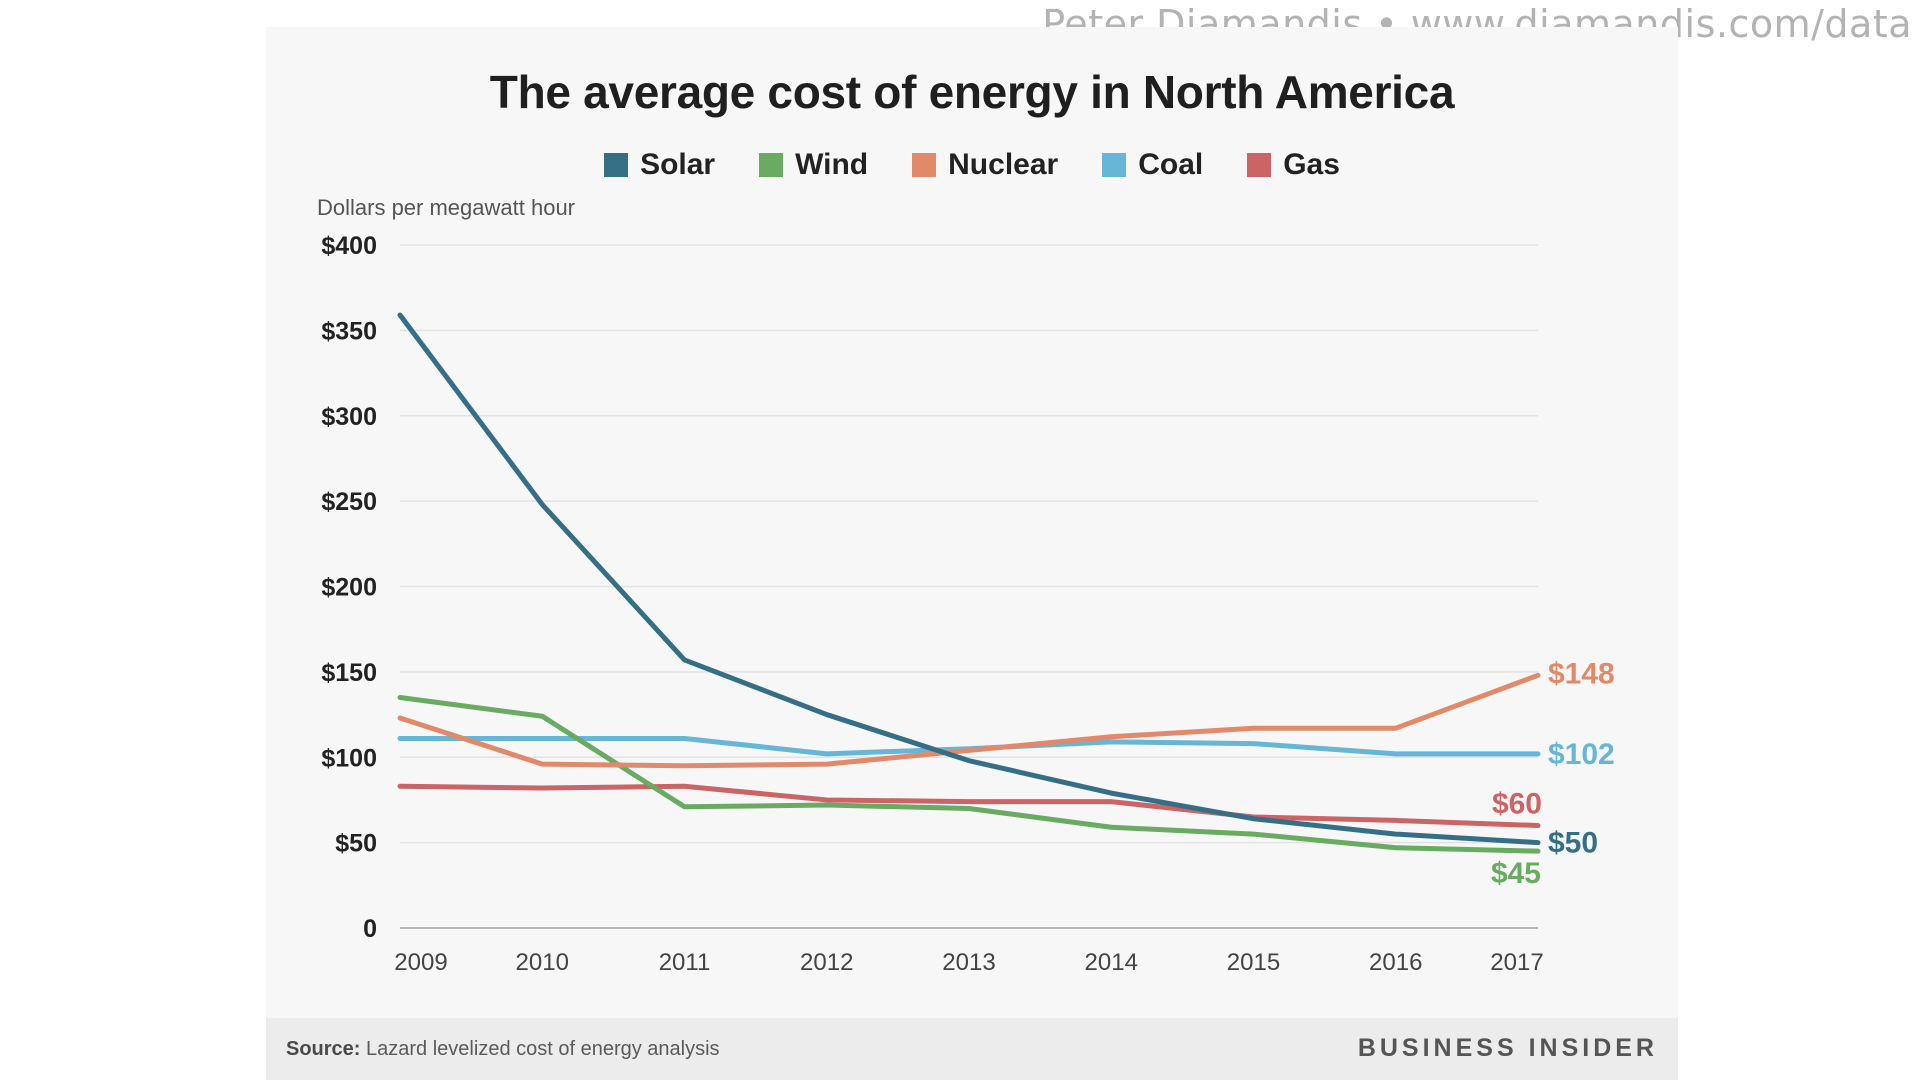 The height and width of the screenshot is (1080, 1920). I want to click on legend-item-nuclear: Nuclear, so click(985, 165).